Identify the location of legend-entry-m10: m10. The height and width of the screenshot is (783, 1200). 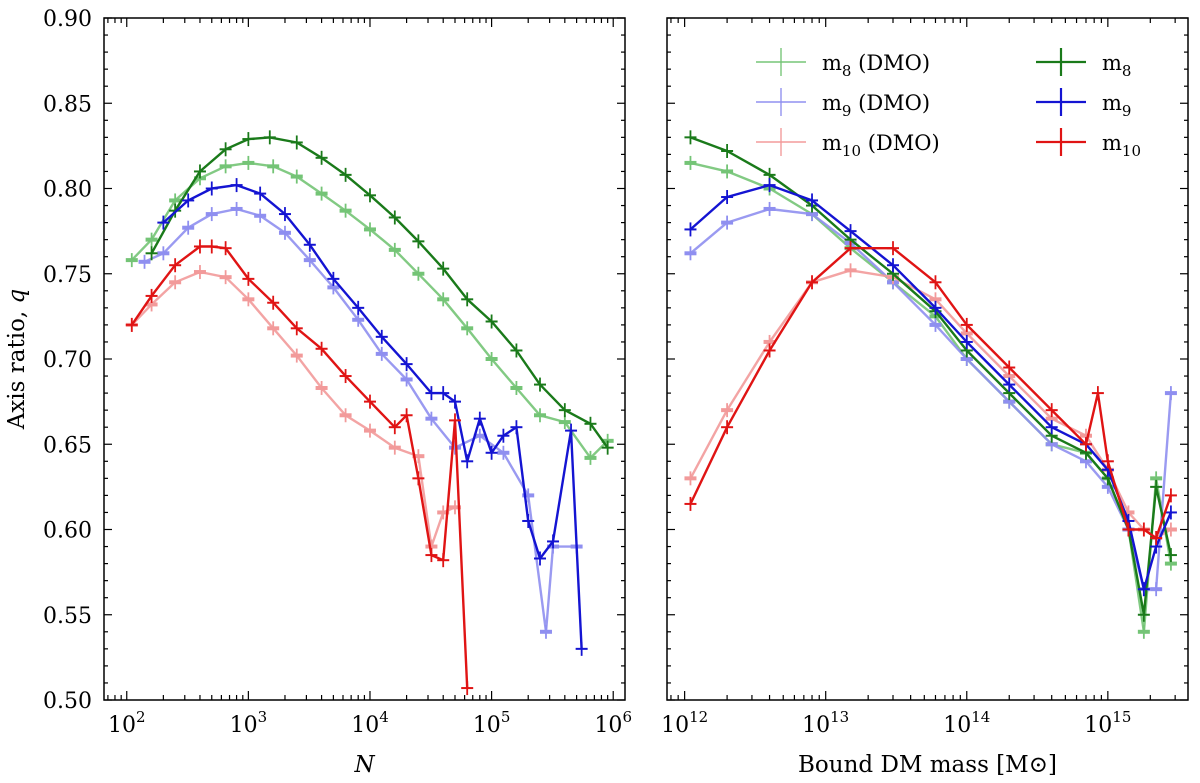
(1088, 144).